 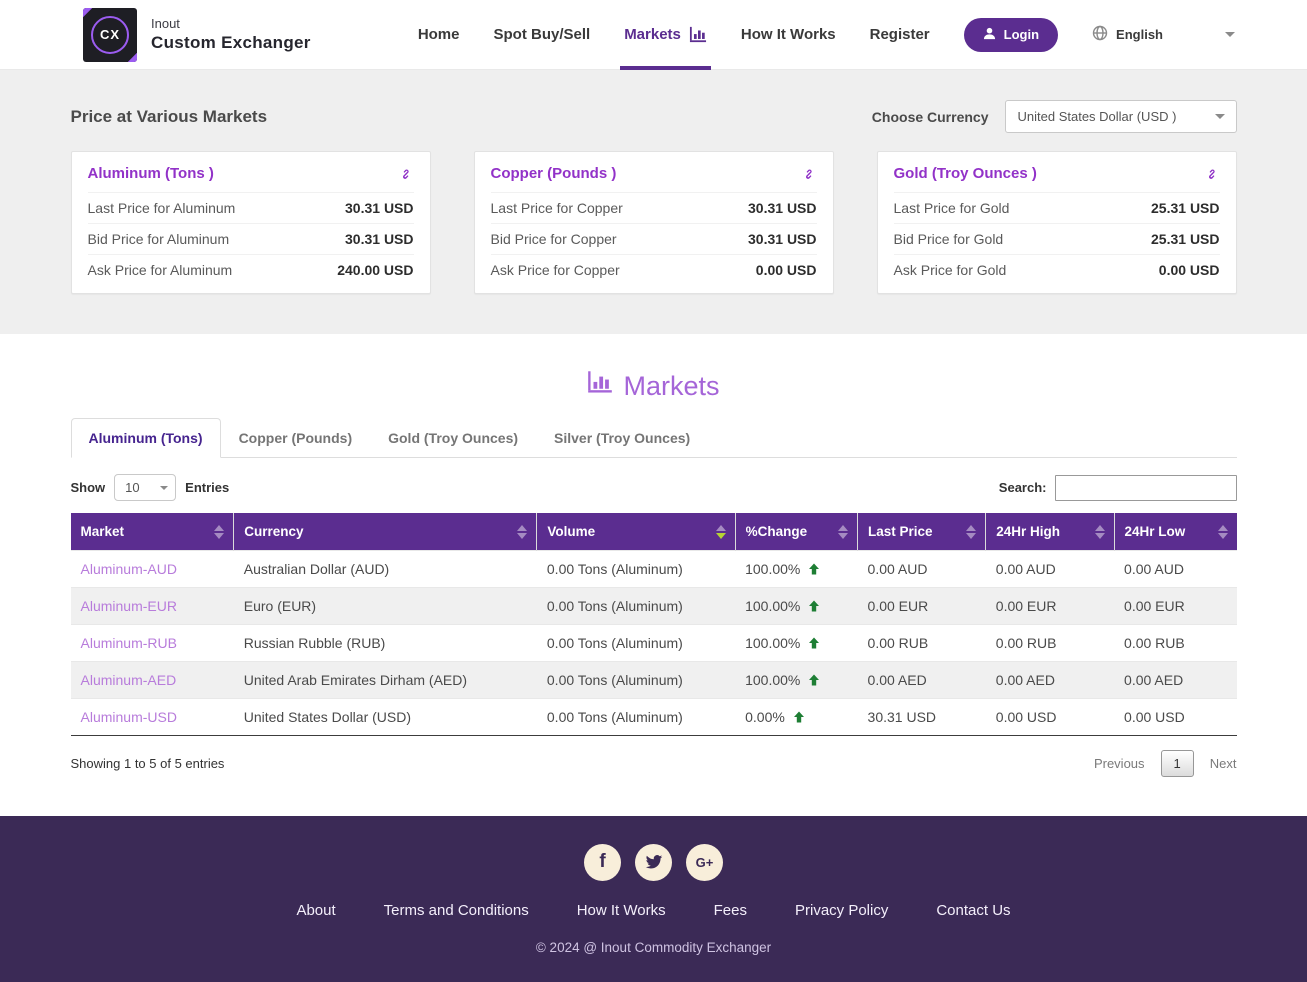 I want to click on low-cell: 0.00 EUR, so click(x=1175, y=606).